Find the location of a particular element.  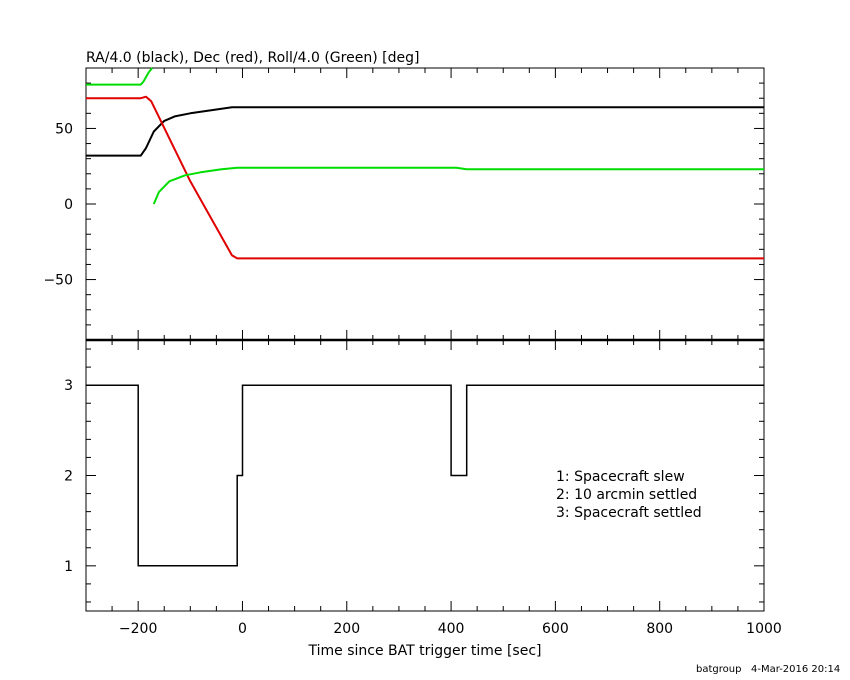

y-tick-label: 2 is located at coordinates (68, 477).